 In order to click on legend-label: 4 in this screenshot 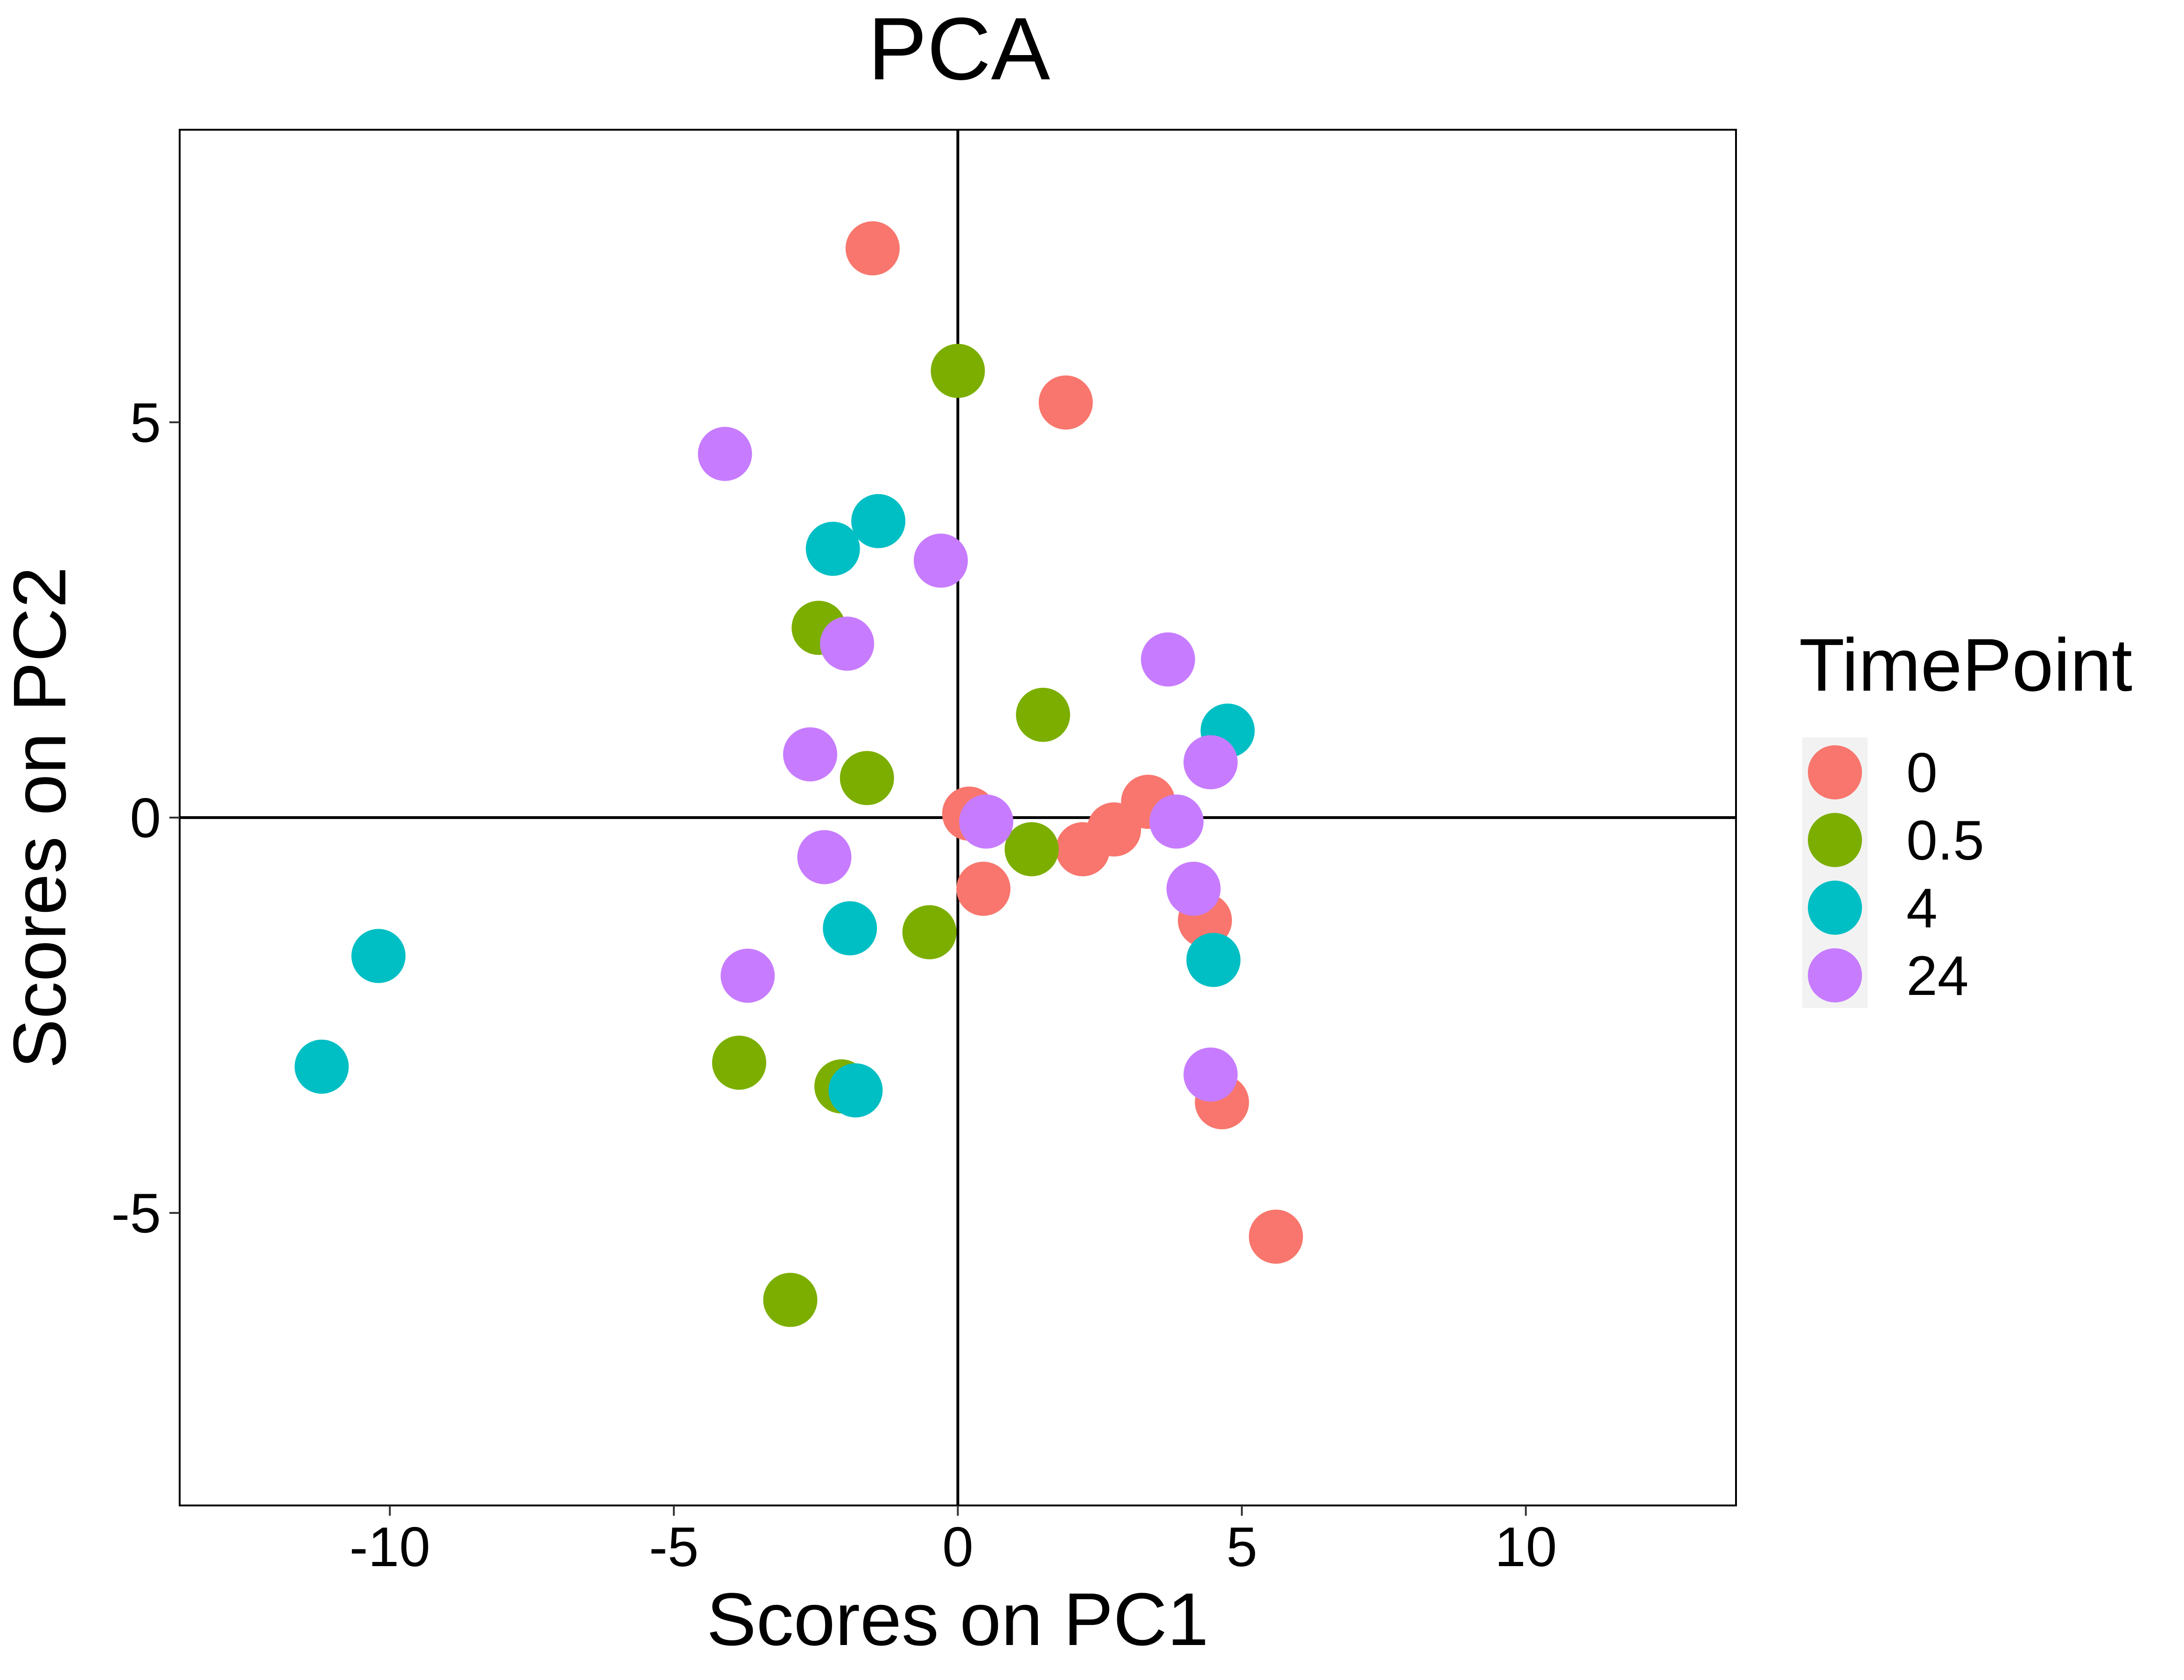, I will do `click(1922, 908)`.